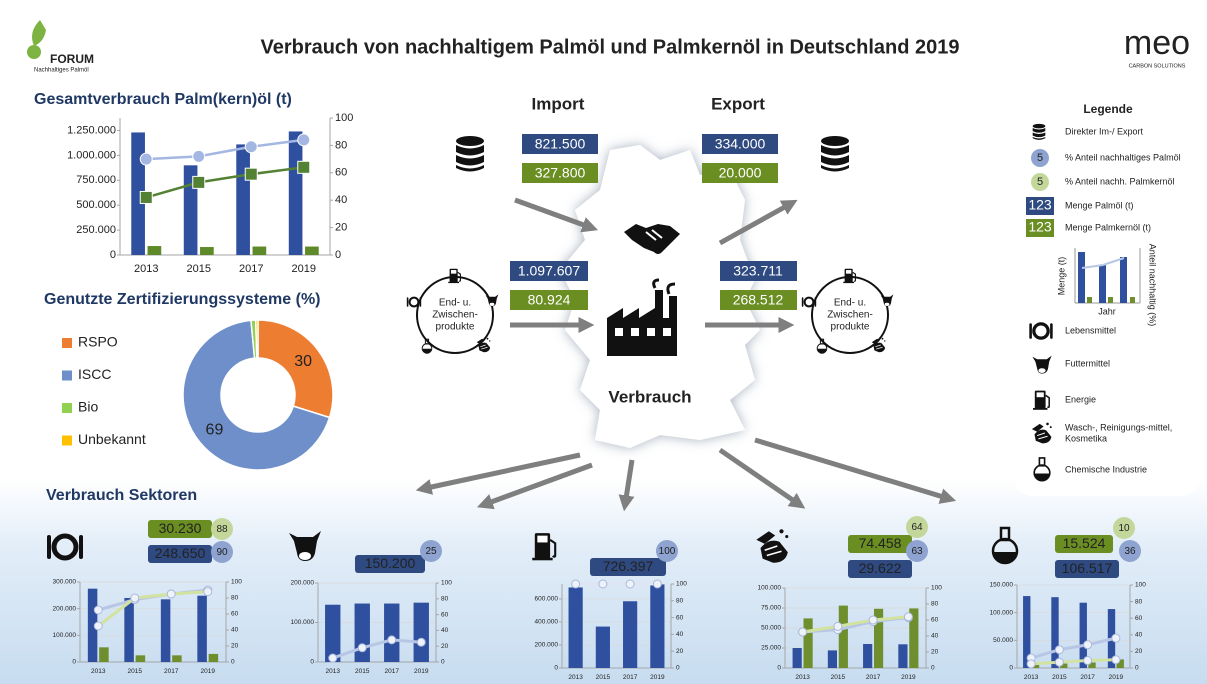  I want to click on share-label: 36, so click(1130, 551).